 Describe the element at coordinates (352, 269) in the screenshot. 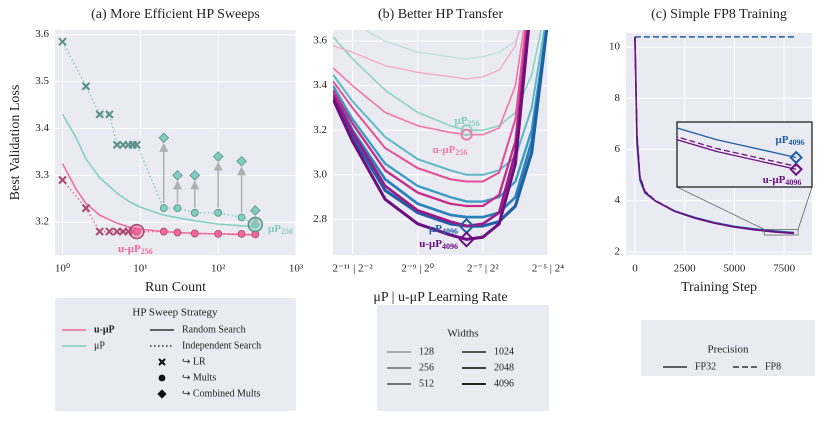

I see `x-tick-label: 2⁻¹¹ | 2⁻²` at that location.